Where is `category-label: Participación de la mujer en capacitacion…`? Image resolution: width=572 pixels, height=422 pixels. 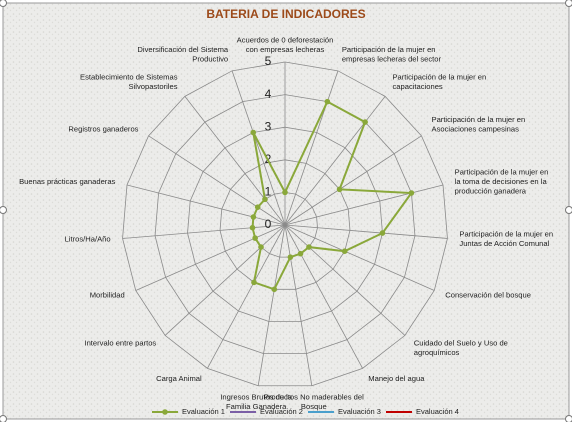 category-label: Participación de la mujer en capacitacion… is located at coordinates (439, 81).